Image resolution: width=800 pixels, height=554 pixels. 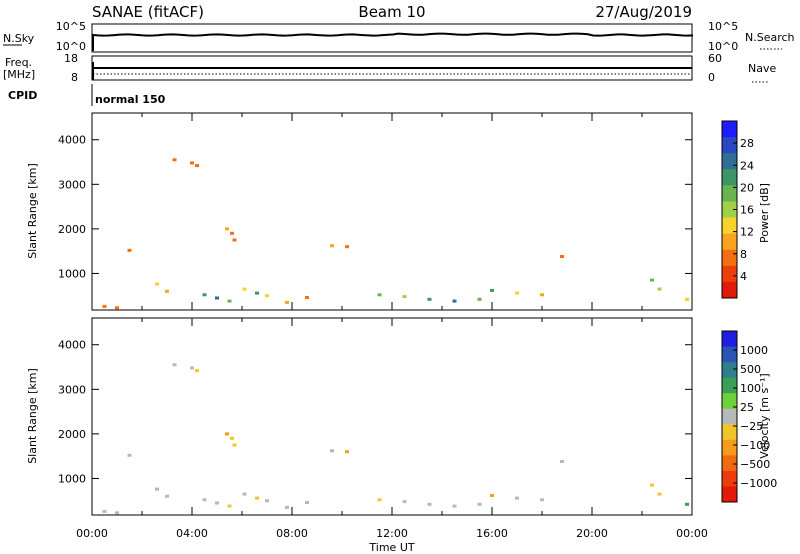 What do you see at coordinates (71, 58) in the screenshot?
I see `freq-tick-top: 18` at bounding box center [71, 58].